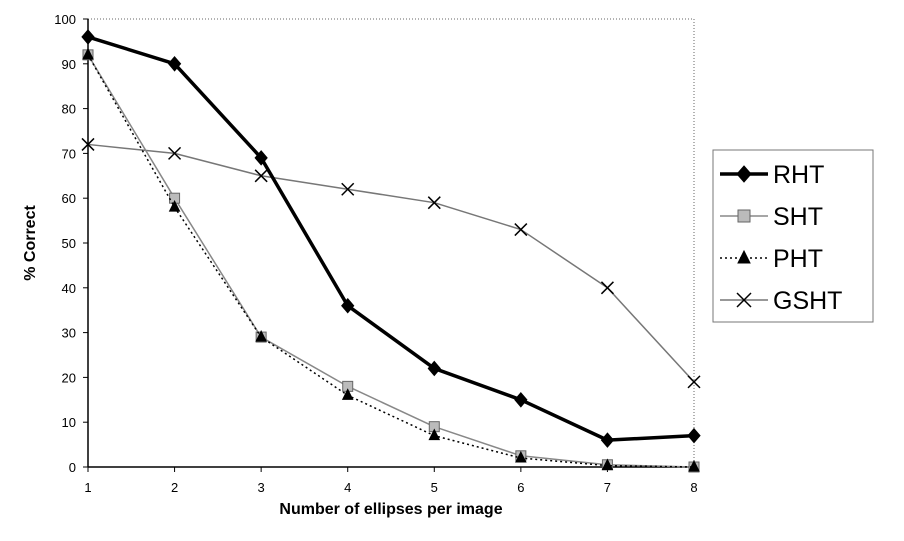 The width and height of the screenshot is (904, 541). Describe the element at coordinates (744, 216) in the screenshot. I see `sht-point` at that location.